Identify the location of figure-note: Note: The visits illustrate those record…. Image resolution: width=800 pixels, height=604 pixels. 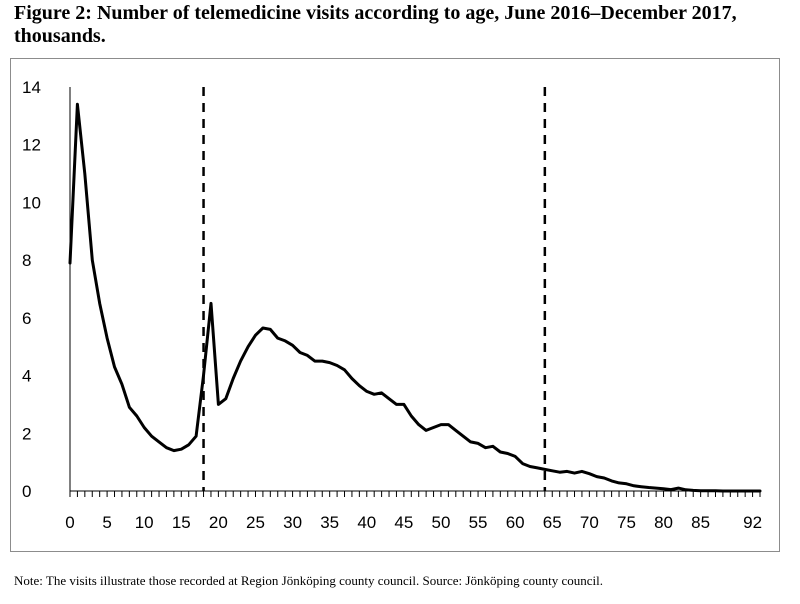
(308, 580).